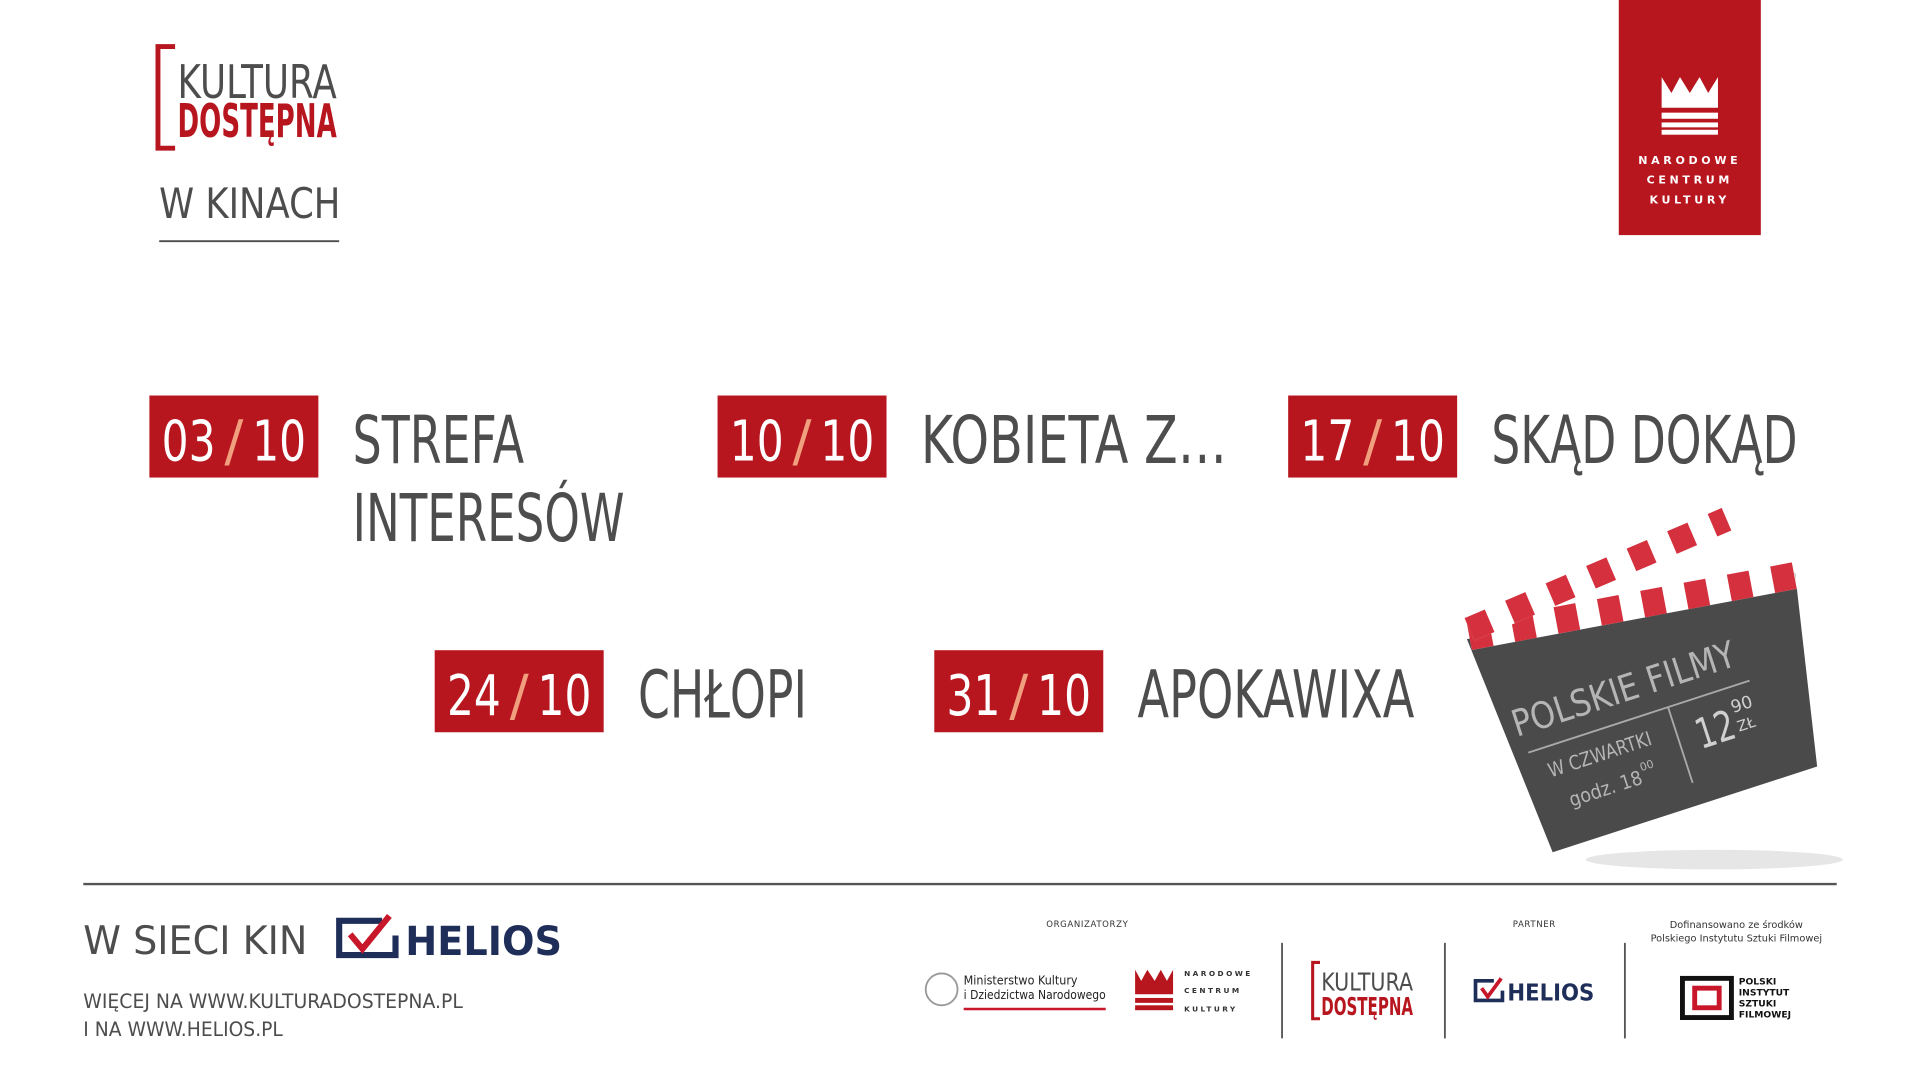  What do you see at coordinates (249, 203) in the screenshot?
I see `subtitle: W KINACH` at bounding box center [249, 203].